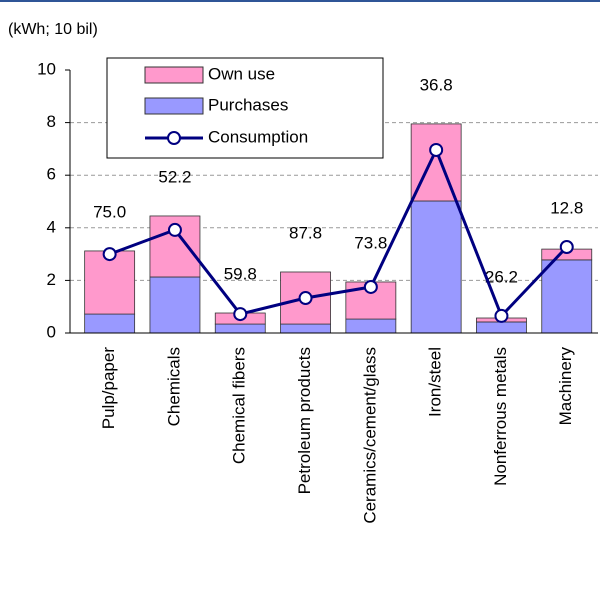 The width and height of the screenshot is (600, 606). What do you see at coordinates (174, 176) in the screenshot?
I see `annotation: 52.2` at bounding box center [174, 176].